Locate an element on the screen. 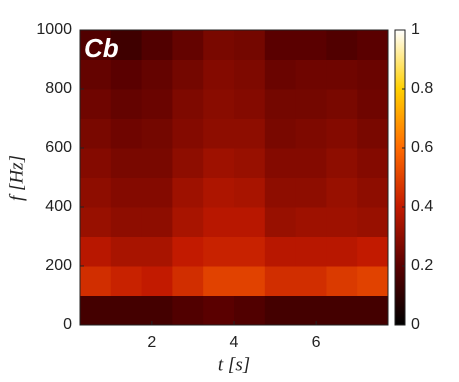  y-tick-label: 200 is located at coordinates (58, 265).